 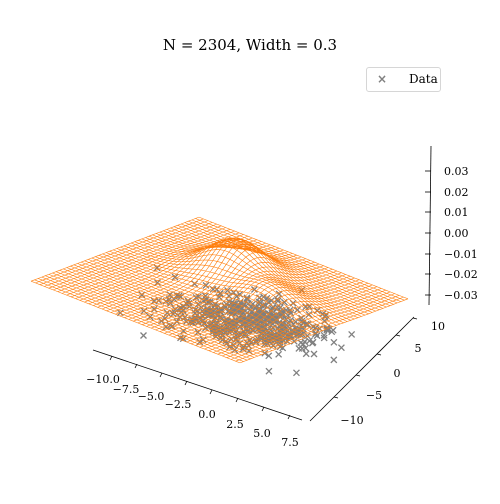 What do you see at coordinates (456, 233) in the screenshot?
I see `z-tick-label: 0.00` at bounding box center [456, 233].